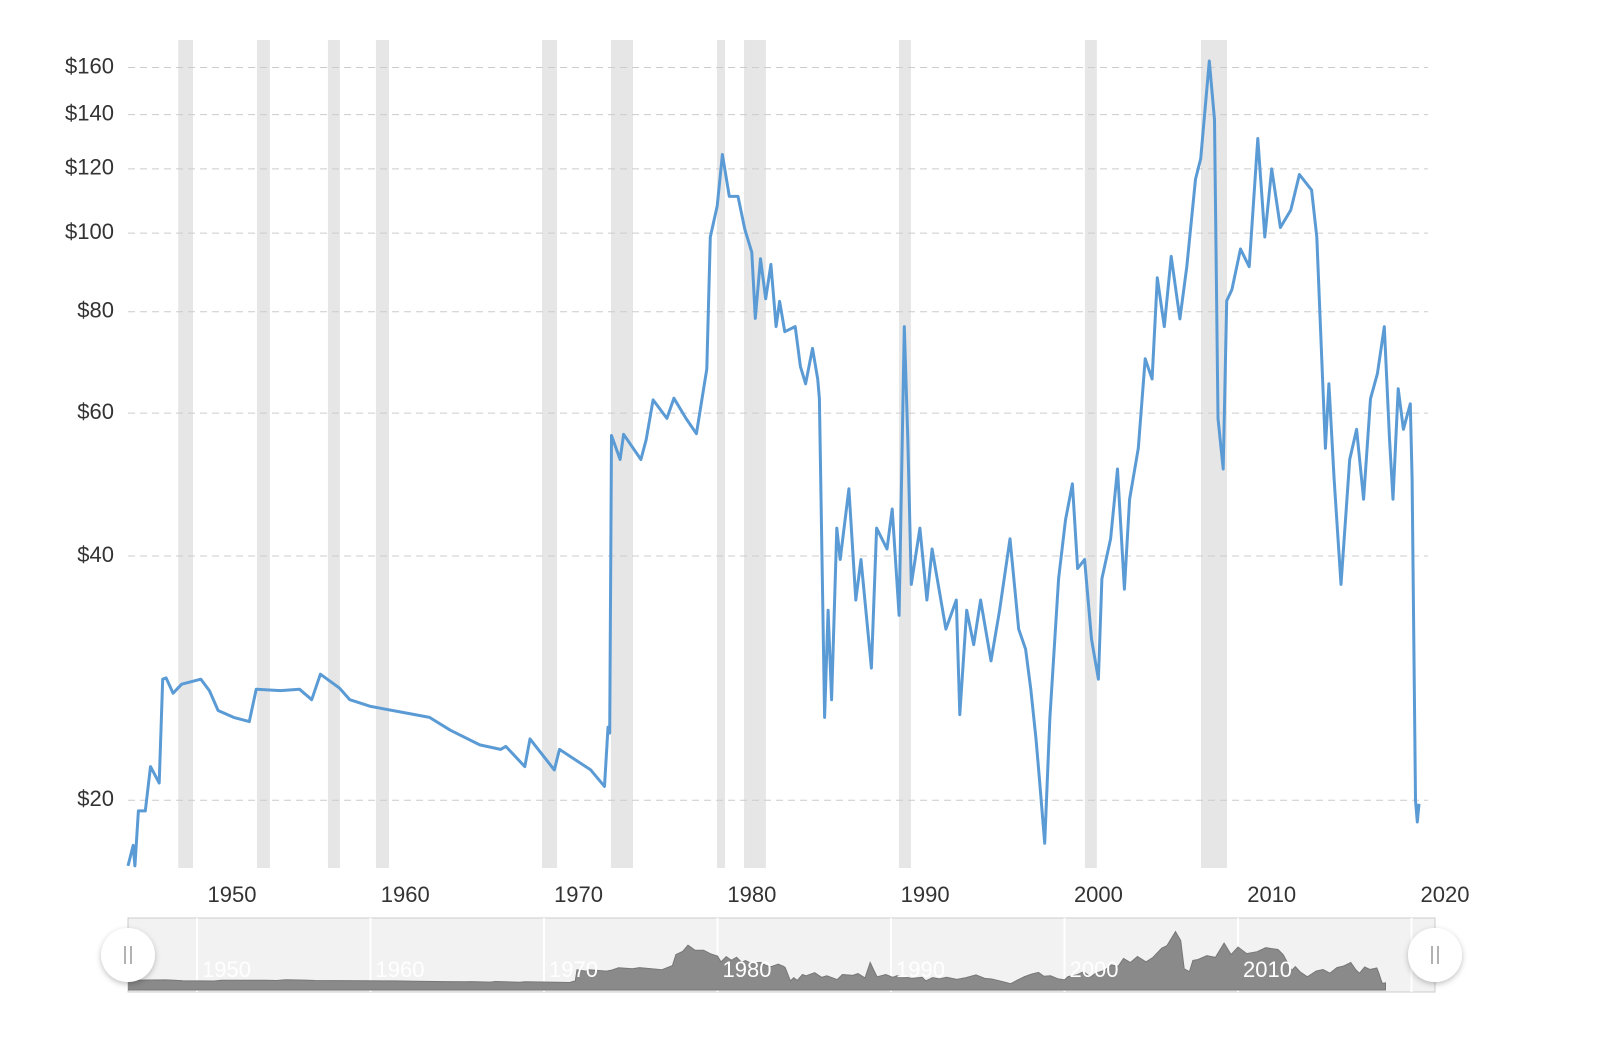 The image size is (1600, 1039). What do you see at coordinates (1094, 969) in the screenshot?
I see `navigator-label: 2000` at bounding box center [1094, 969].